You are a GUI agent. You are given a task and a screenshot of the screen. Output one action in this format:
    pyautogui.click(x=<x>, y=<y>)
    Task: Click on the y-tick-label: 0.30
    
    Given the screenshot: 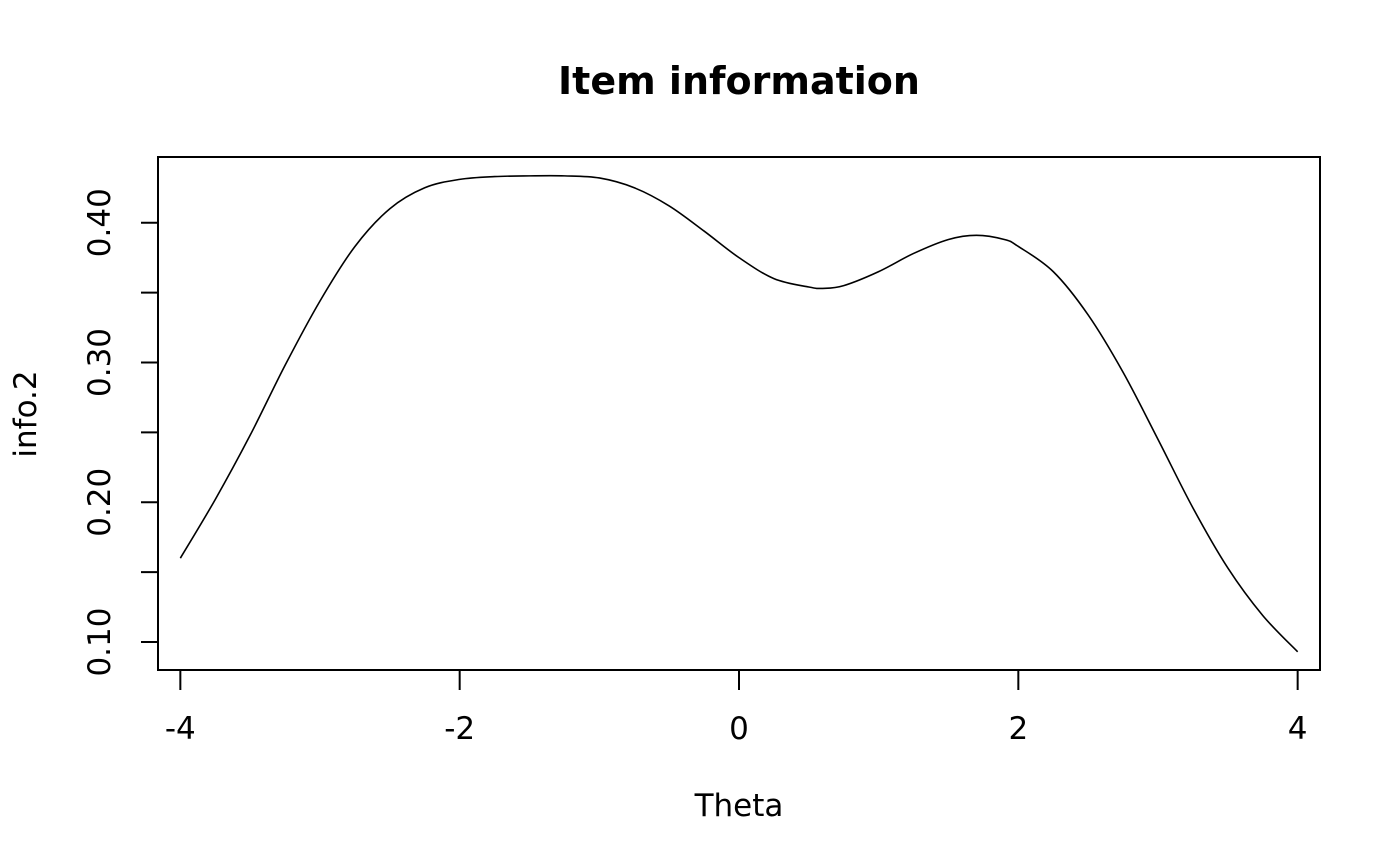 What is the action you would take?
    pyautogui.click(x=100, y=362)
    